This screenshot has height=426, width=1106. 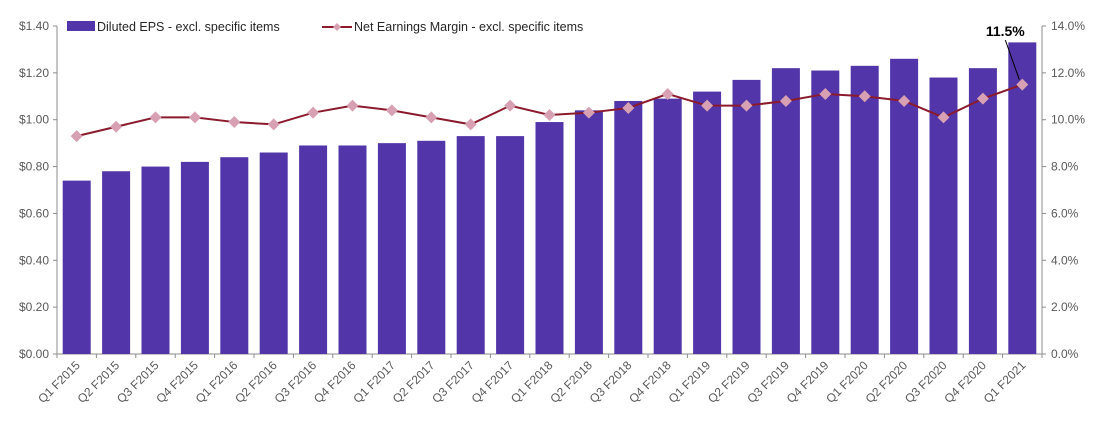 What do you see at coordinates (34, 26) in the screenshot?
I see `left-tick-label: $1.40` at bounding box center [34, 26].